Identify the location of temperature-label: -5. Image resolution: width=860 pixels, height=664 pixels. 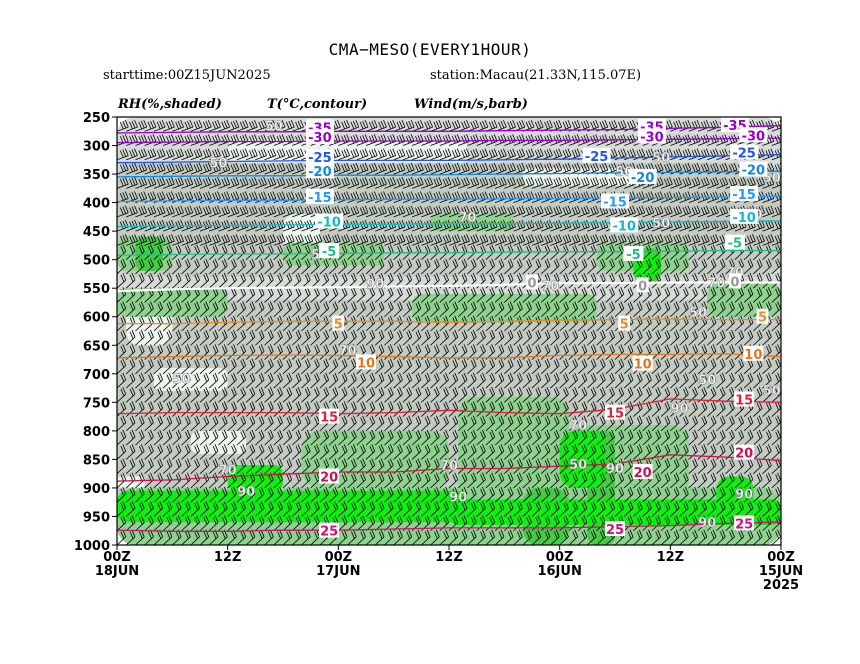
(329, 251).